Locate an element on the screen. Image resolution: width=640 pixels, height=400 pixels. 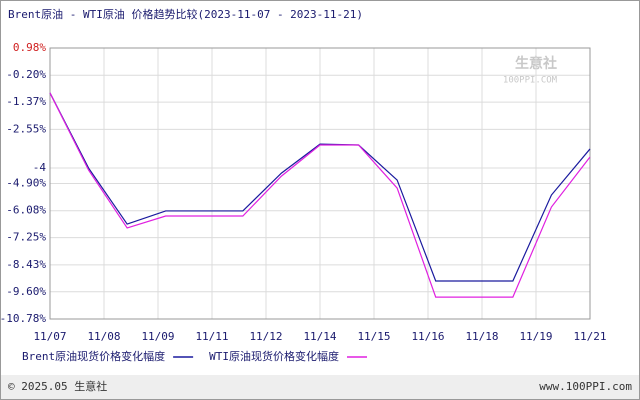
y-tick-label: 0.98% is located at coordinates (29, 47).